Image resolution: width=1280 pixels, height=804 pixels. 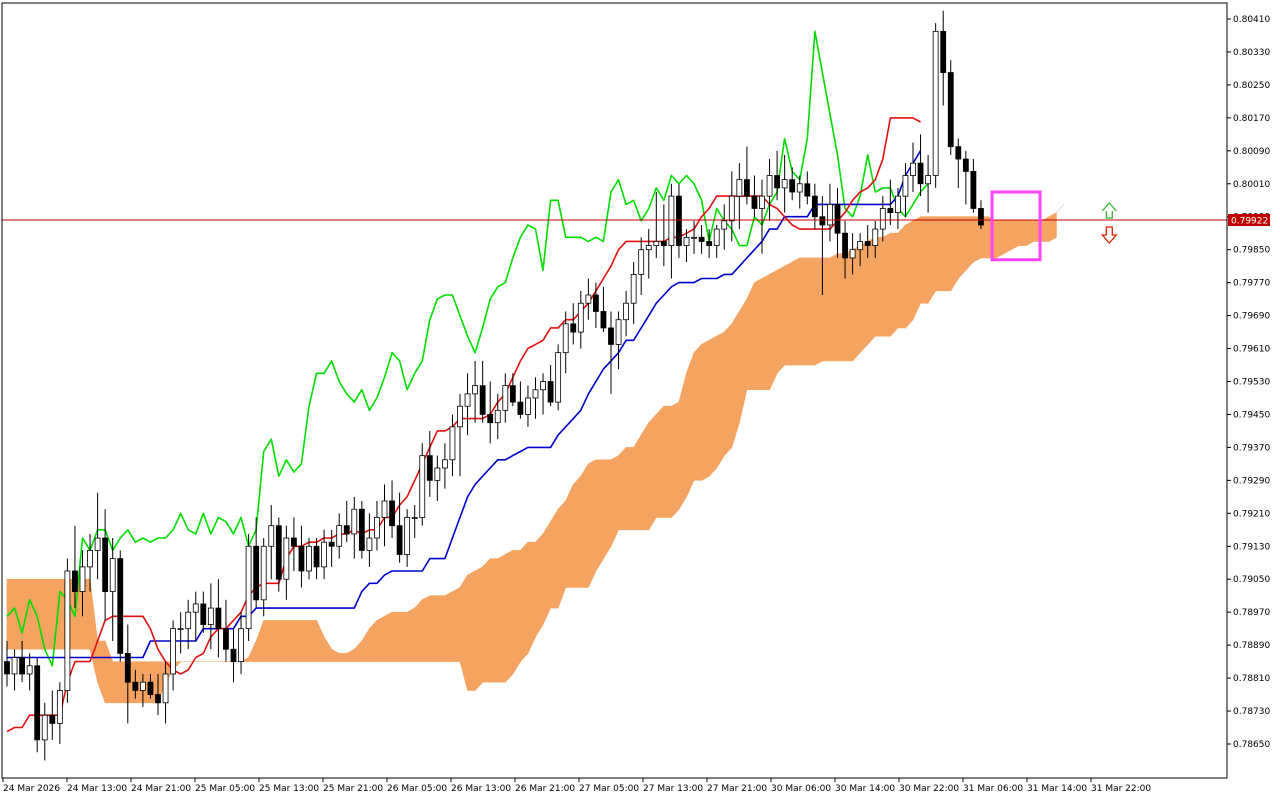 I want to click on y-tick-label: 0.80250, so click(x=1251, y=86).